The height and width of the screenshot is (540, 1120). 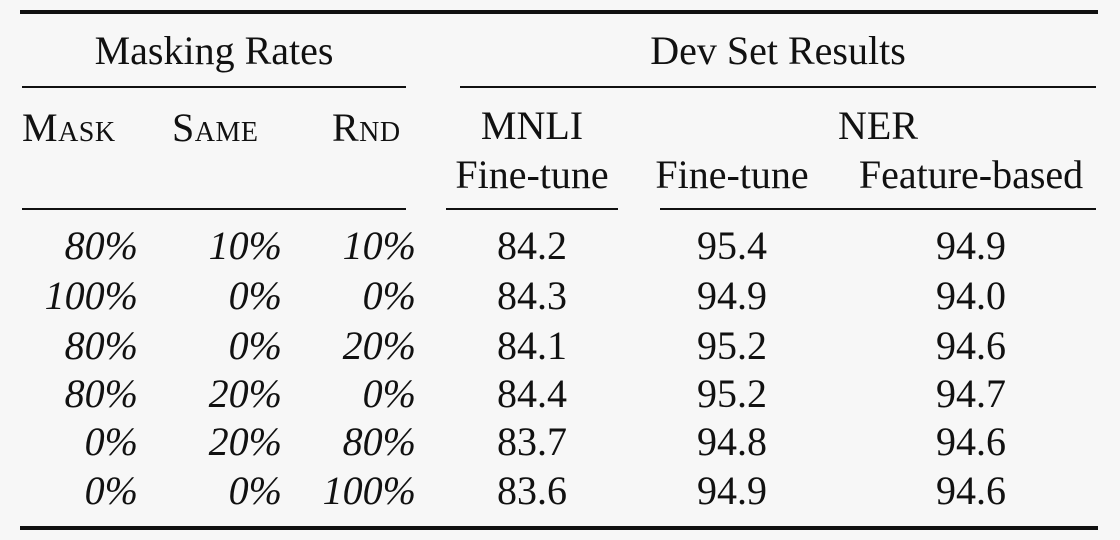 I want to click on cell-rnd: 100%, so click(x=369, y=490).